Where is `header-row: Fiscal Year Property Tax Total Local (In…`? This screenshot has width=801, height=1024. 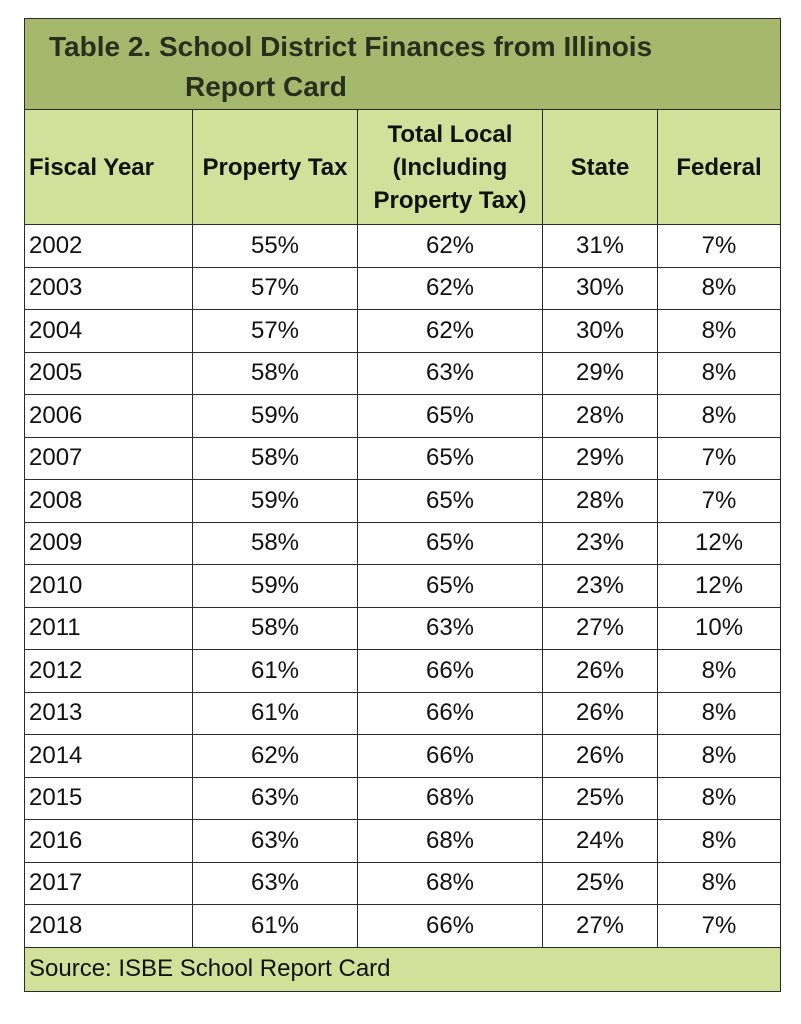
header-row: Fiscal Year Property Tax Total Local (In… is located at coordinates (403, 167).